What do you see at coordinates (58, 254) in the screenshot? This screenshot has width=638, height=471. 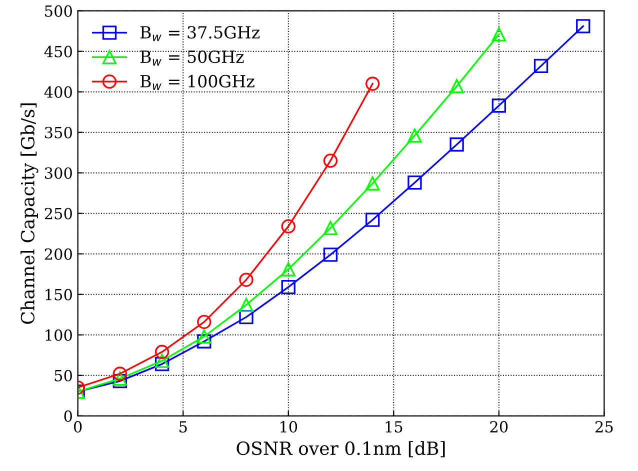 I see `y-tick-label: 200` at bounding box center [58, 254].